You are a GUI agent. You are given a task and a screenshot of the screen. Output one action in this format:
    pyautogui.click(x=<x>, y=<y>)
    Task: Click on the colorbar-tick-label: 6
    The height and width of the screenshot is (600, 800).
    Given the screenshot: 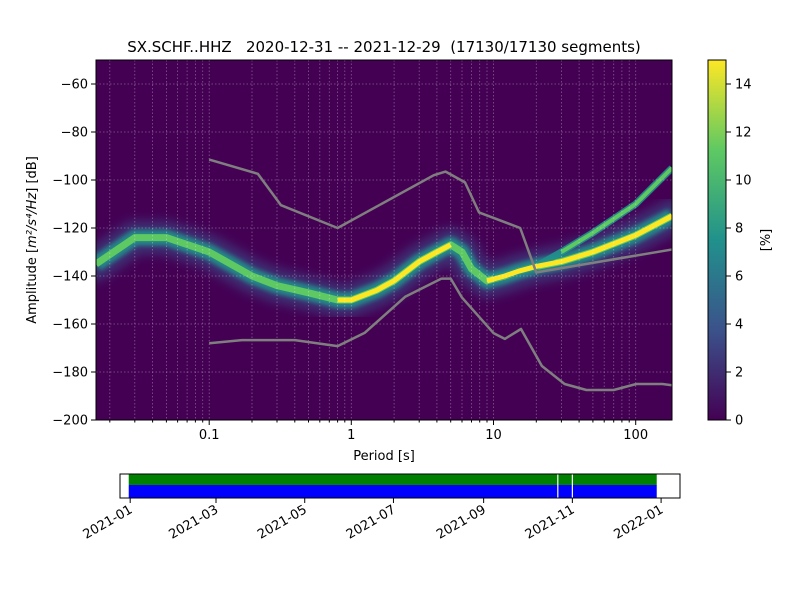 What is the action you would take?
    pyautogui.click(x=739, y=277)
    